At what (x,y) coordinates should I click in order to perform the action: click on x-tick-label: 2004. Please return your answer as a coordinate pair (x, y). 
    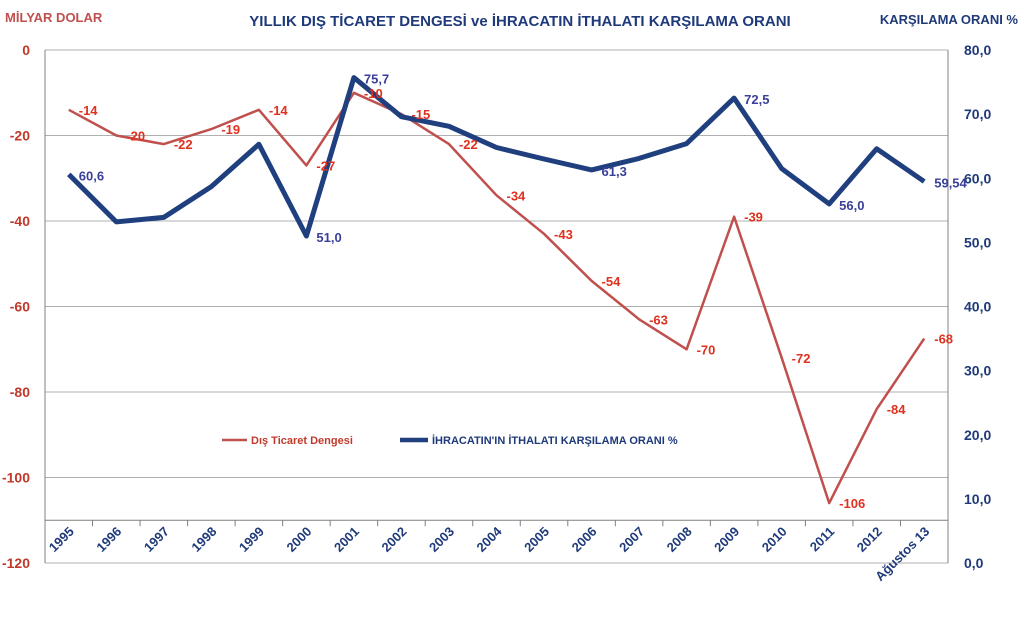
    Looking at the image, I should click on (490, 539).